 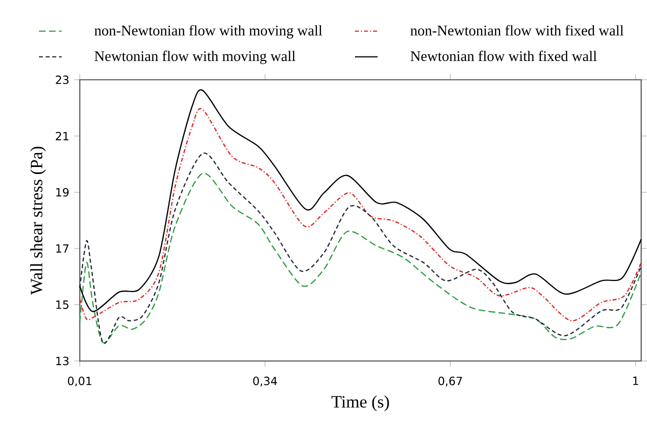 What do you see at coordinates (517, 30) in the screenshot?
I see `legend-label: non-Newtonian flow with fixed wall` at bounding box center [517, 30].